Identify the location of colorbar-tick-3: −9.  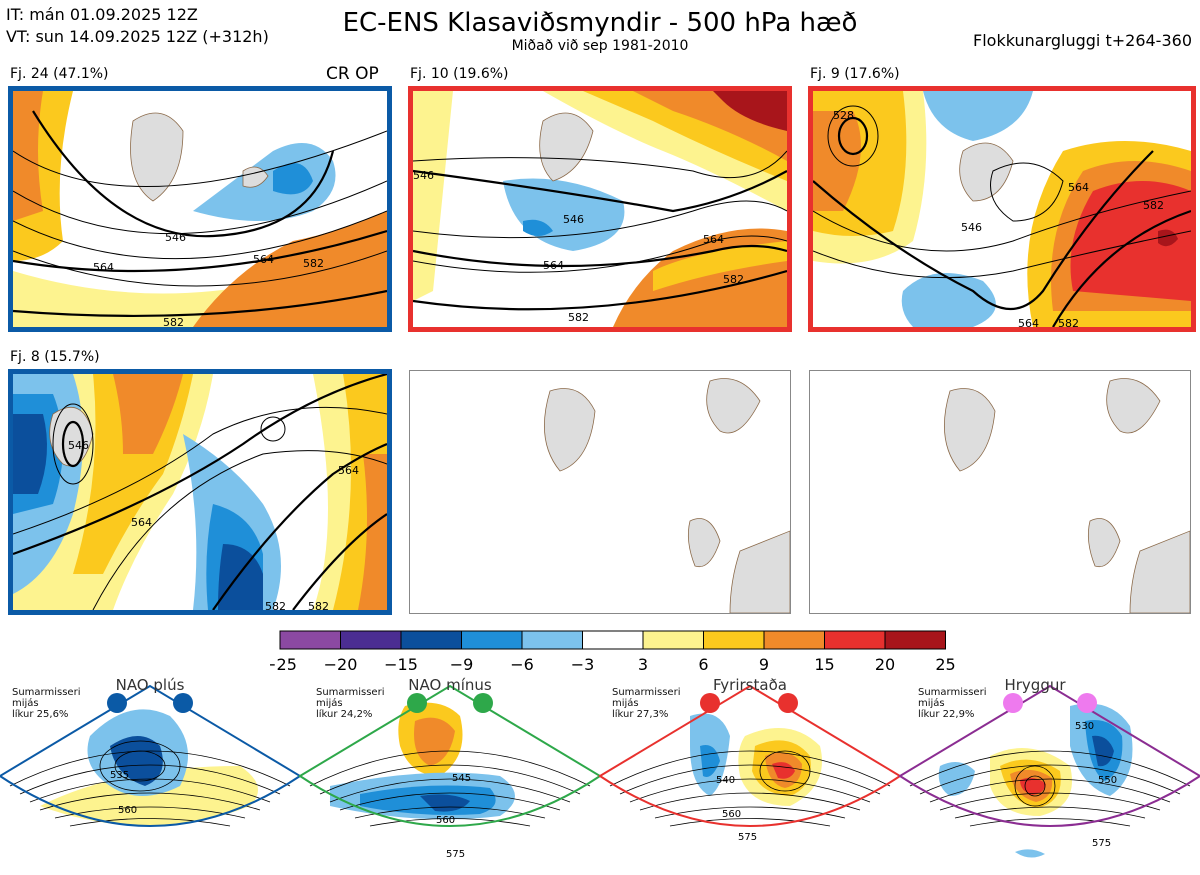
(462, 664).